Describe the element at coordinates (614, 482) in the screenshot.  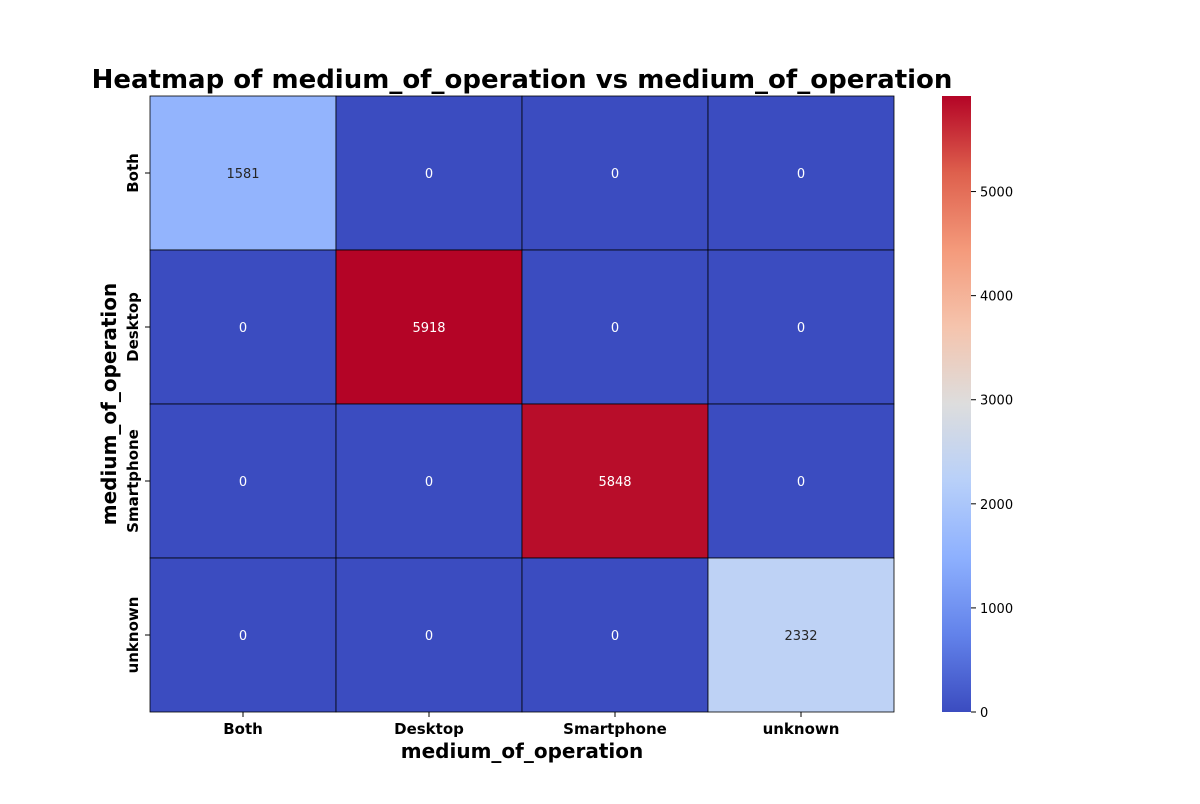
I see `cell-annotation: 5848` at that location.